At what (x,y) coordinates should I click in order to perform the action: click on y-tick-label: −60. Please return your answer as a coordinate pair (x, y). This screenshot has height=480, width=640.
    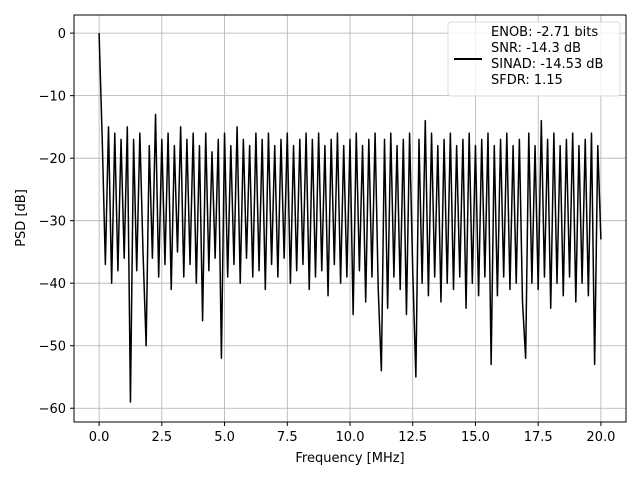
    Looking at the image, I should click on (52, 409).